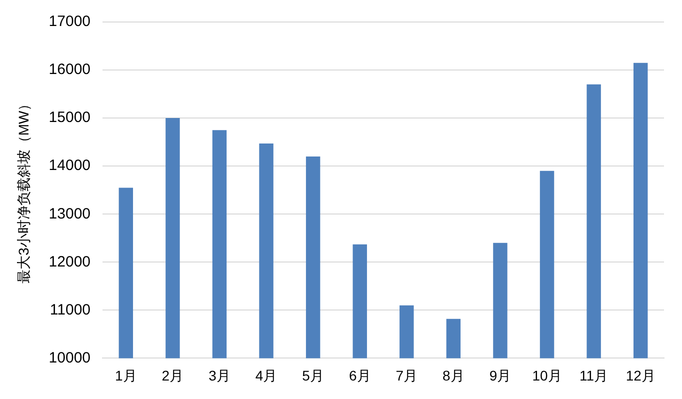  I want to click on x-tick-label: 1月, so click(126, 375).